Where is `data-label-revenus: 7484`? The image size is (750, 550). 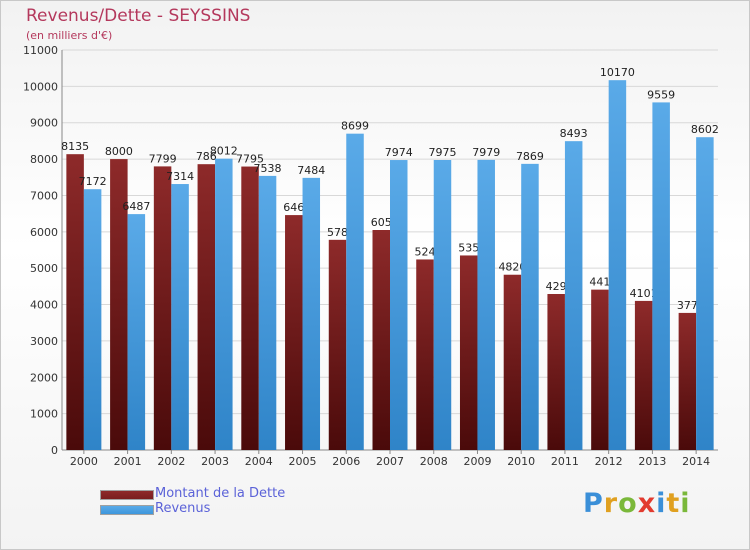
data-label-revenus: 7484 is located at coordinates (311, 170).